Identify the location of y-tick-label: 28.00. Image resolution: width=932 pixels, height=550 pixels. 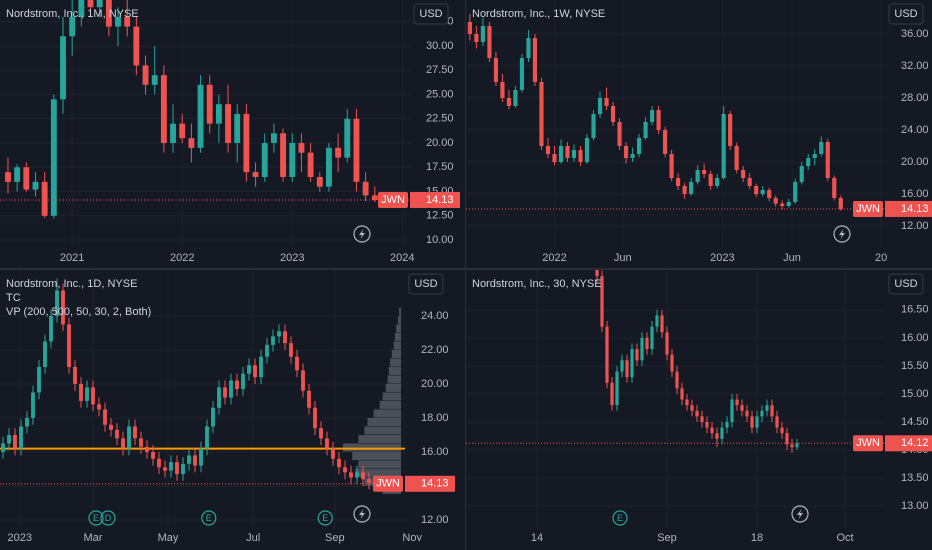
(915, 98).